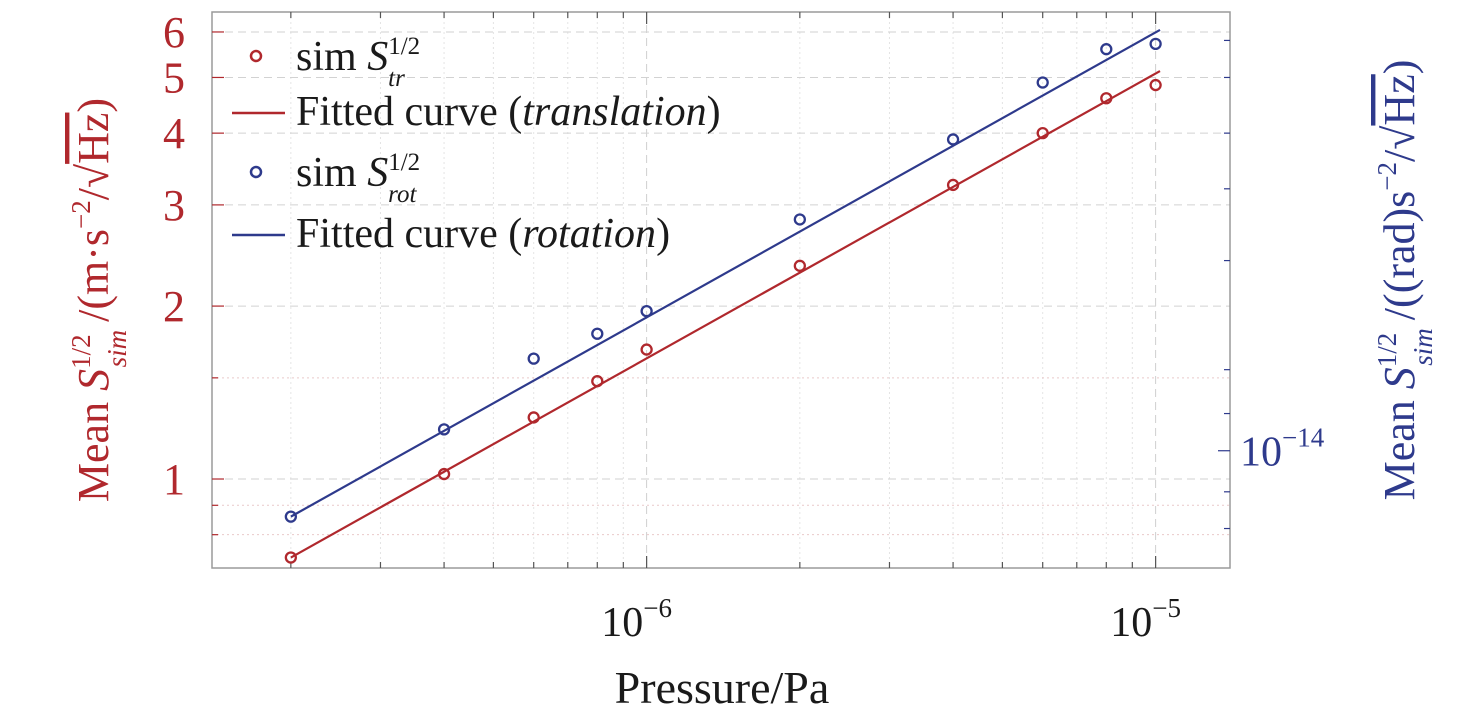 The width and height of the screenshot is (1476, 719). Describe the element at coordinates (174, 256) in the screenshot. I see `y-left-tick-labels: 1 2 3 4 56` at that location.